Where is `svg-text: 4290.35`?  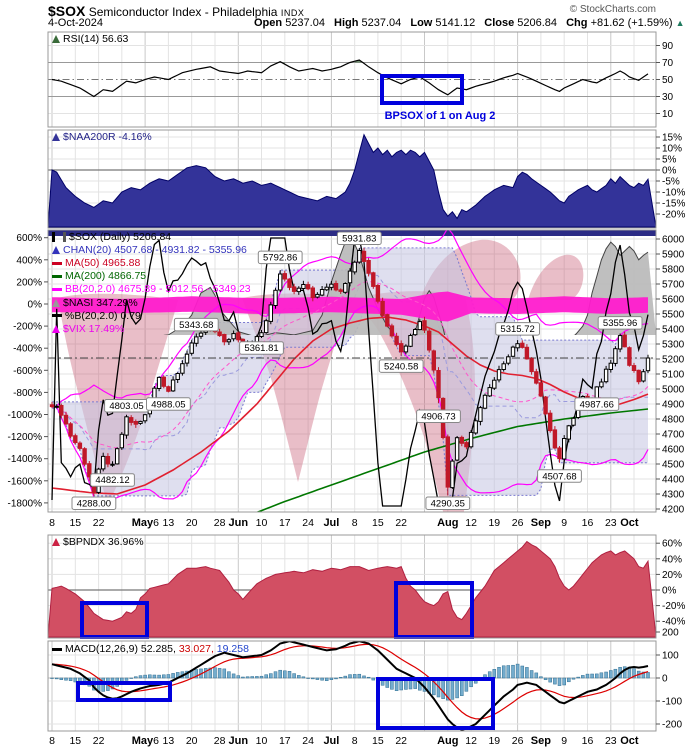
svg-text: 4290.35 is located at coordinates (448, 504).